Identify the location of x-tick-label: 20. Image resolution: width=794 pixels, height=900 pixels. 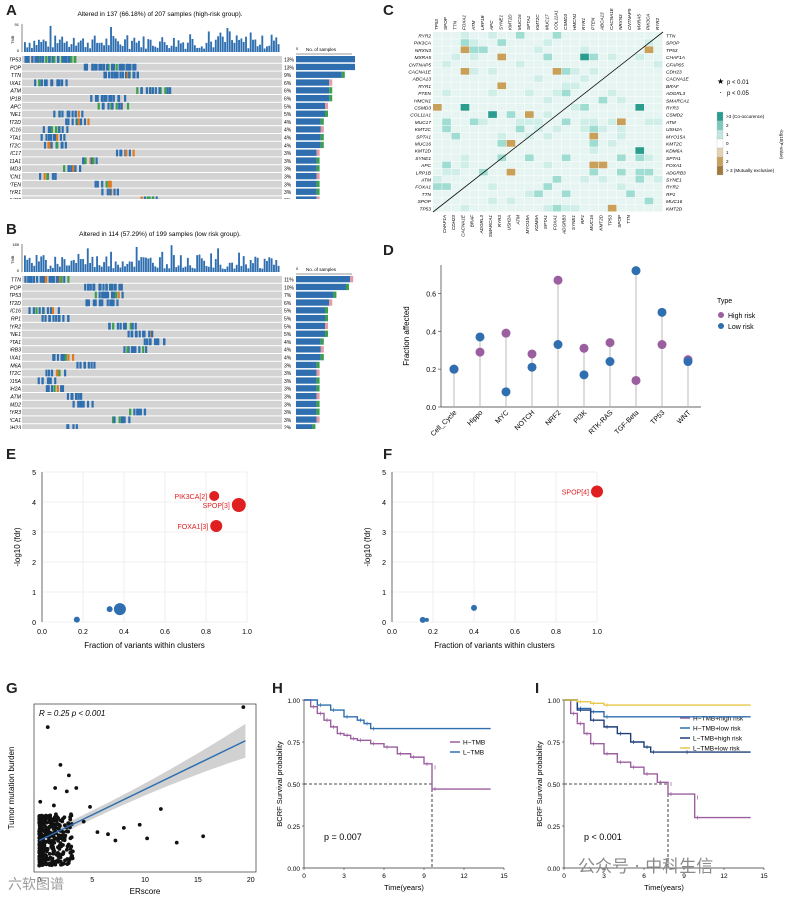
(251, 880).